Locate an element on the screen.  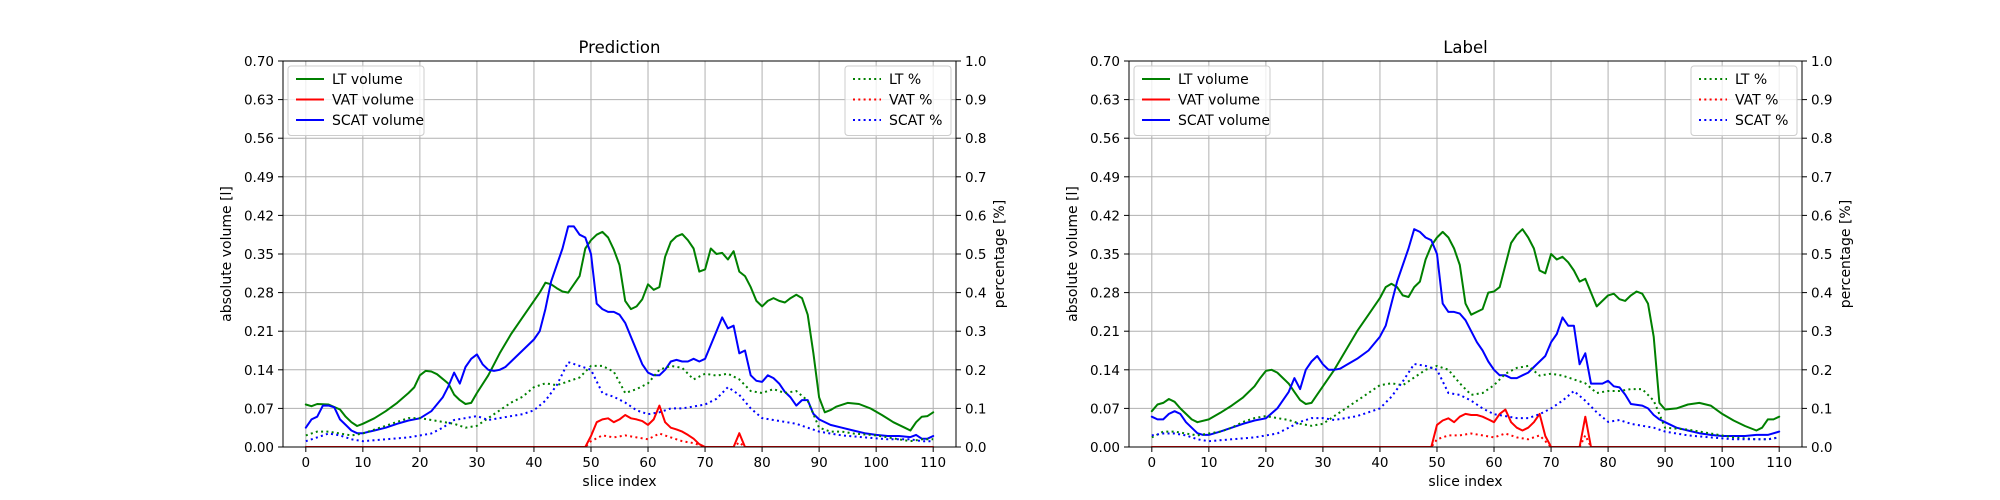
y2-tick-label: 0.7 is located at coordinates (975, 178).